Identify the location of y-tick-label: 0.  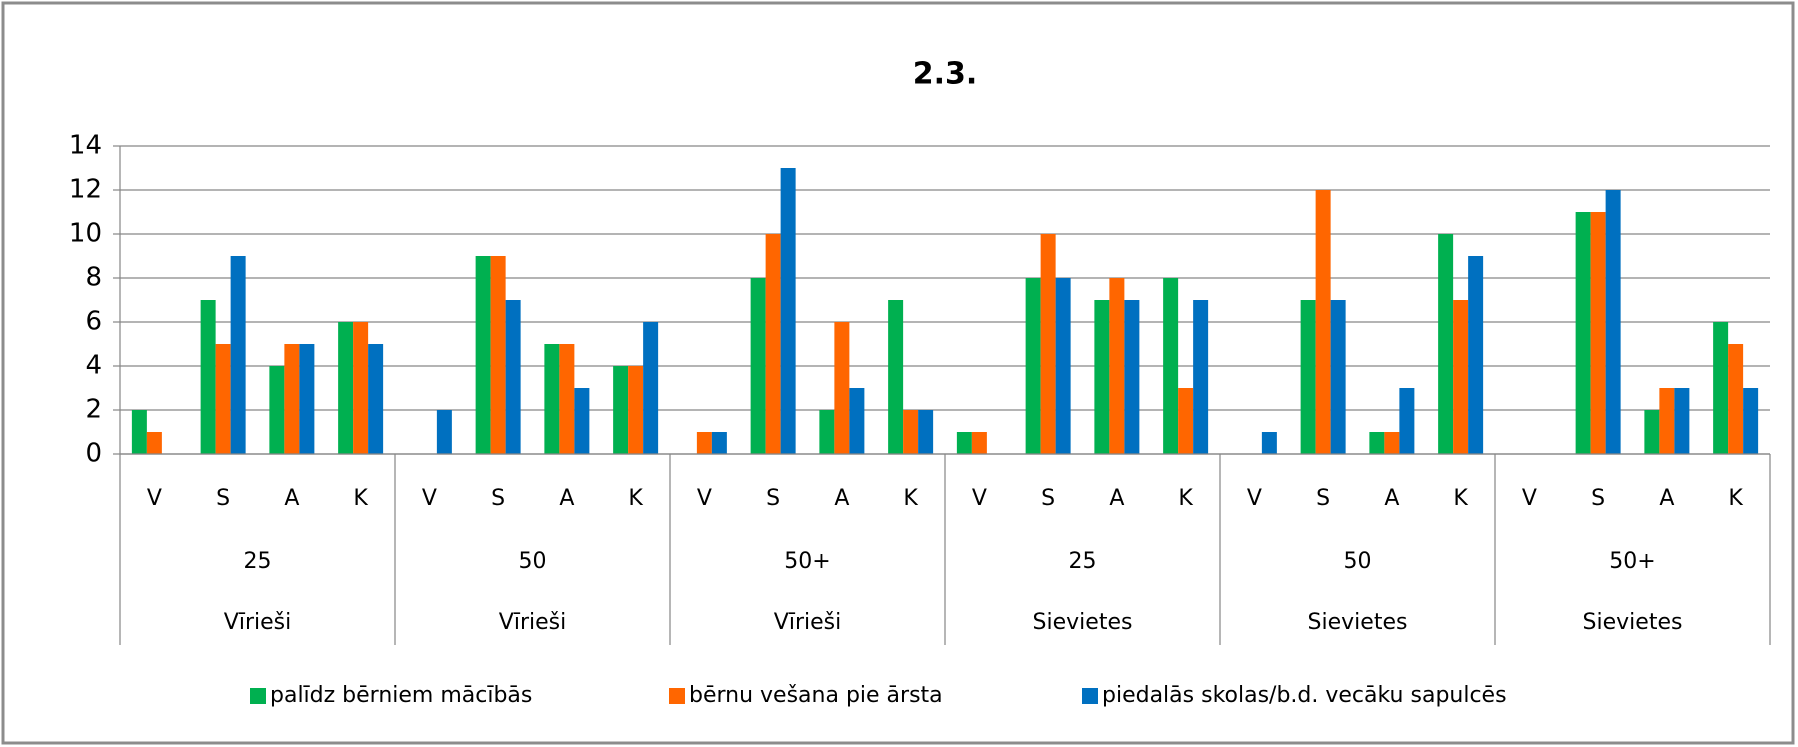
(93, 454).